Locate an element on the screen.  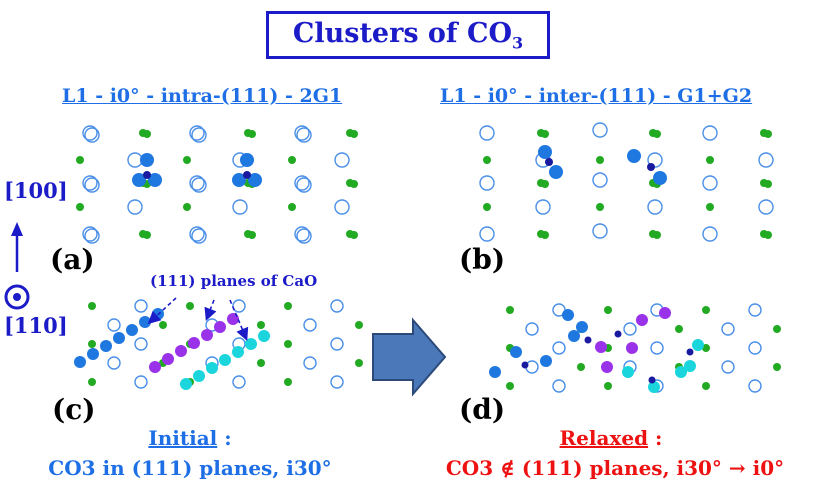
panel-d-atoms is located at coordinates (635, 348).